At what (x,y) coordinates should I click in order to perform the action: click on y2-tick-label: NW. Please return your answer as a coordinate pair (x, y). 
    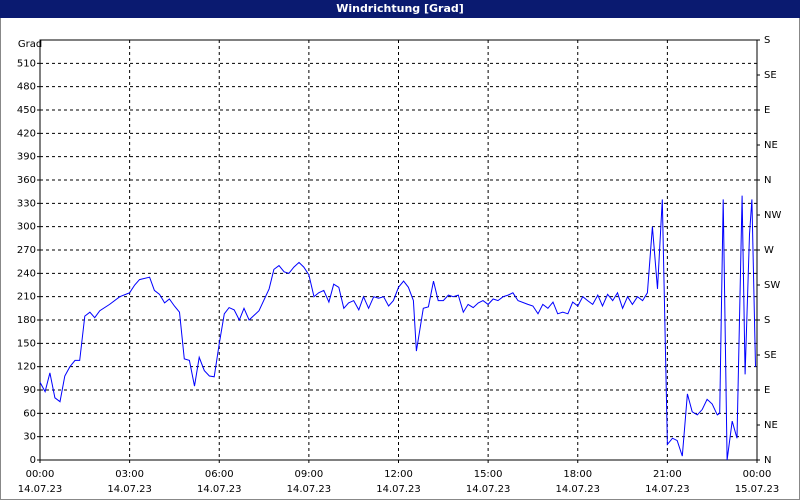
    Looking at the image, I should click on (772, 215).